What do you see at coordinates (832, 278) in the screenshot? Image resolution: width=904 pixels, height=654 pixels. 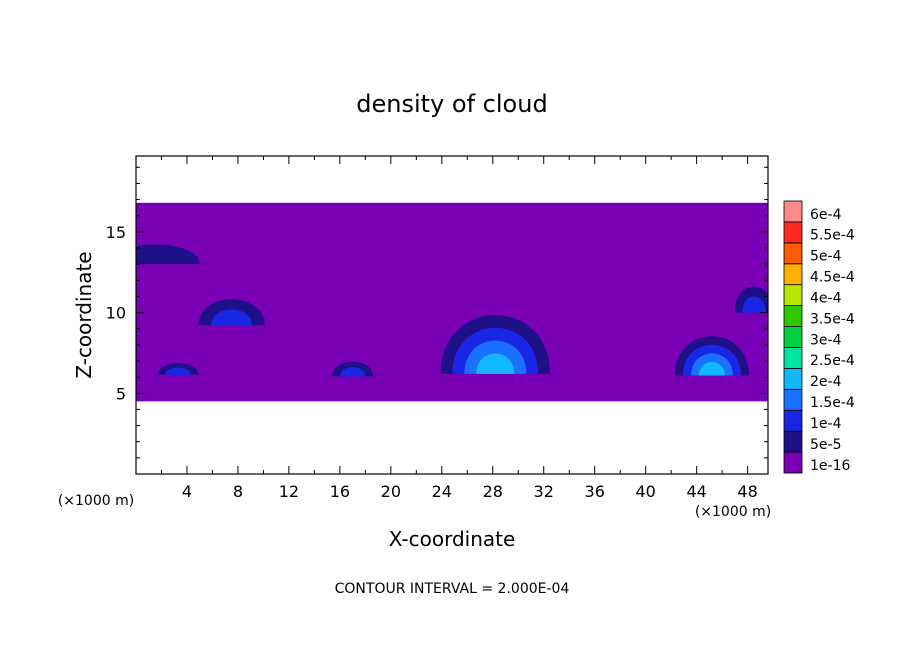 I see `colorbar-label: 4.5e-4` at bounding box center [832, 278].